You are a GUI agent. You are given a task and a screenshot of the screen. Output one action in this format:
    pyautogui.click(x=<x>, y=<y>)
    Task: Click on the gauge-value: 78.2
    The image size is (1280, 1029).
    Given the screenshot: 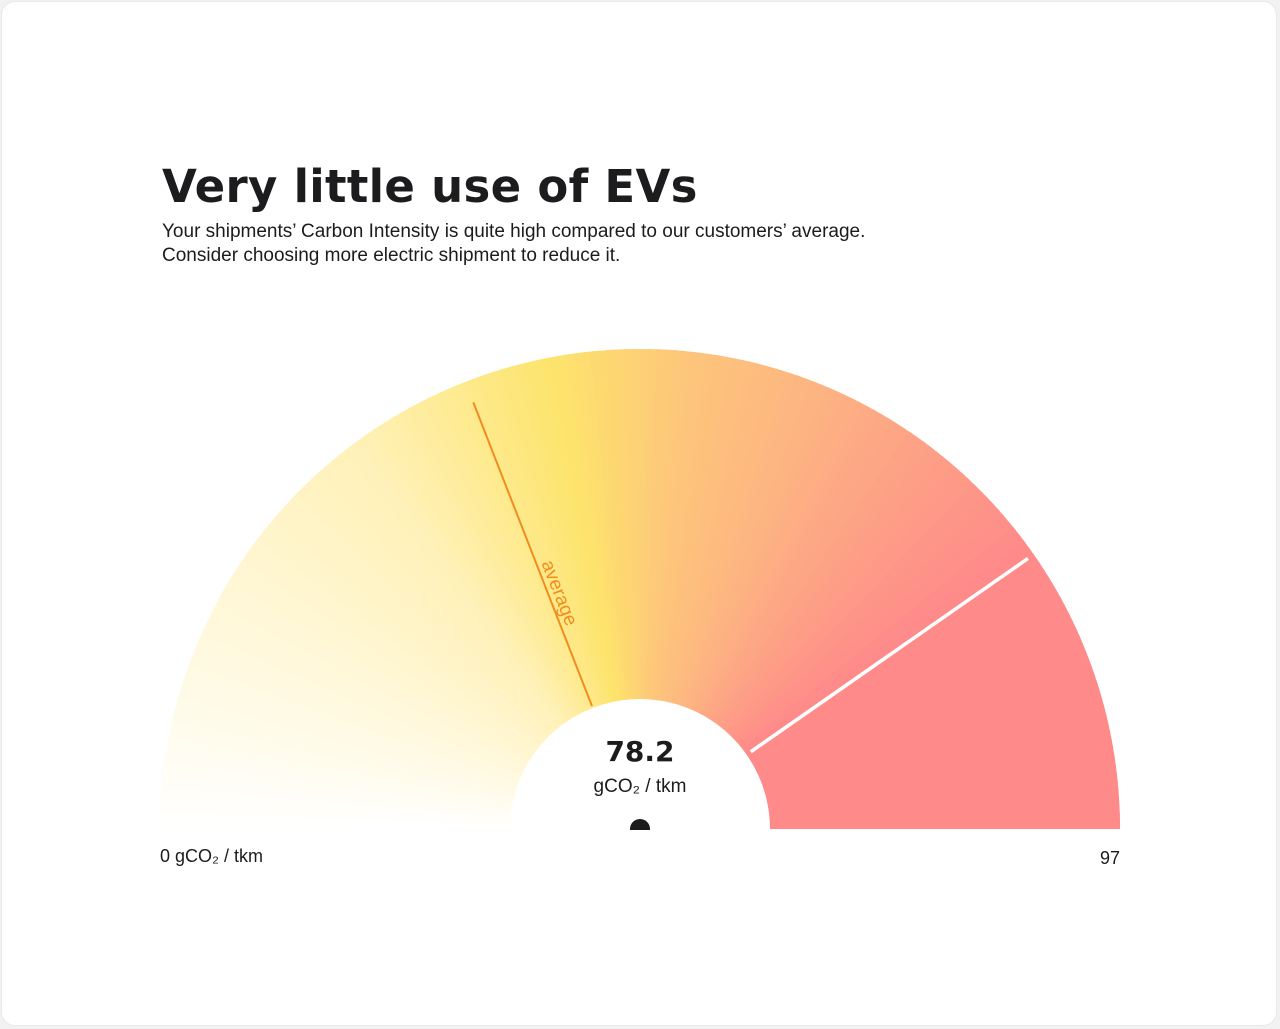 What is the action you would take?
    pyautogui.click(x=639, y=751)
    